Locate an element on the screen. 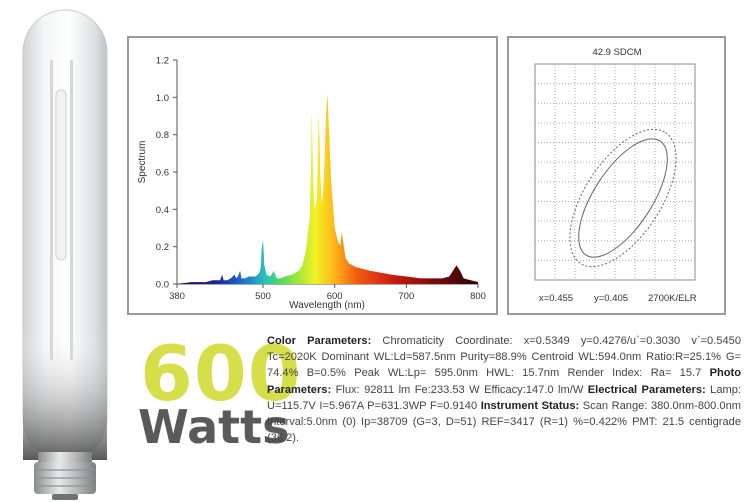 The width and height of the screenshot is (750, 502). y-tick-label: 1.2 is located at coordinates (162, 61).